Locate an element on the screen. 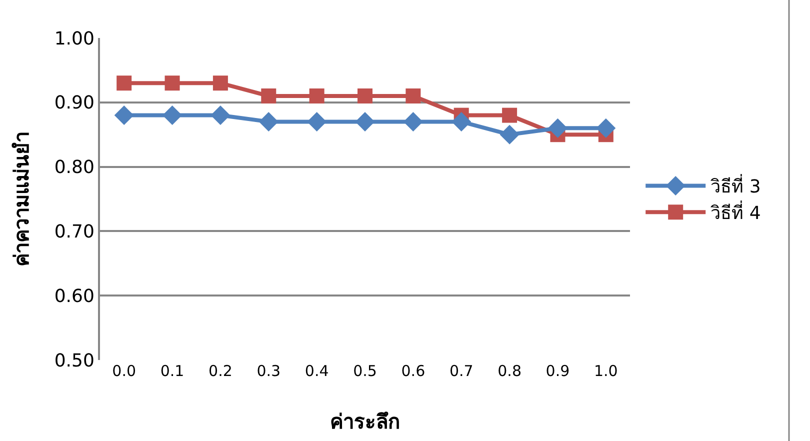 The width and height of the screenshot is (810, 441). y-tick-label: 0.50 is located at coordinates (74, 361).